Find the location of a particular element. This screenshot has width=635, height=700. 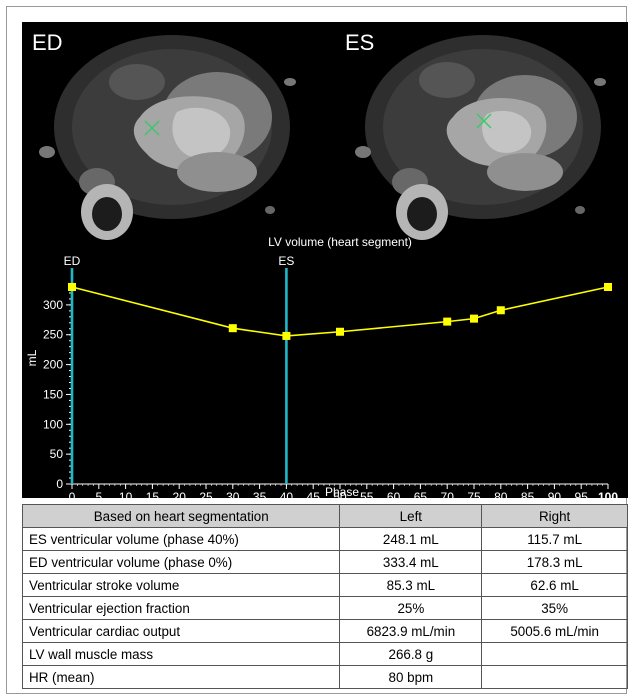

y-tick-label: 150 is located at coordinates (53, 394).